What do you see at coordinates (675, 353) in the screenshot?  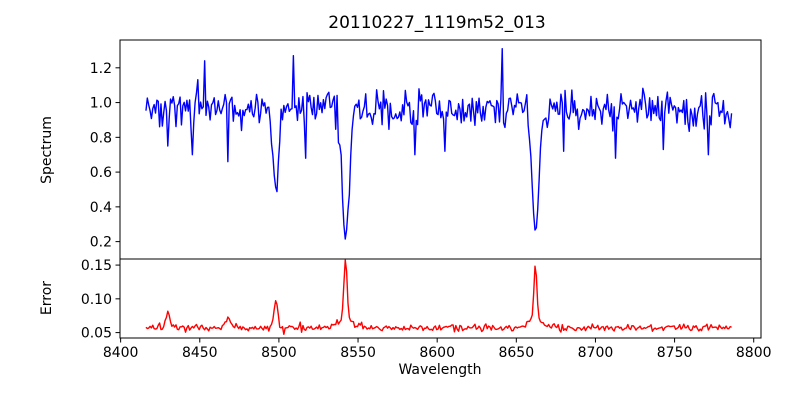 I see `x-tick-label: 8750` at bounding box center [675, 353].